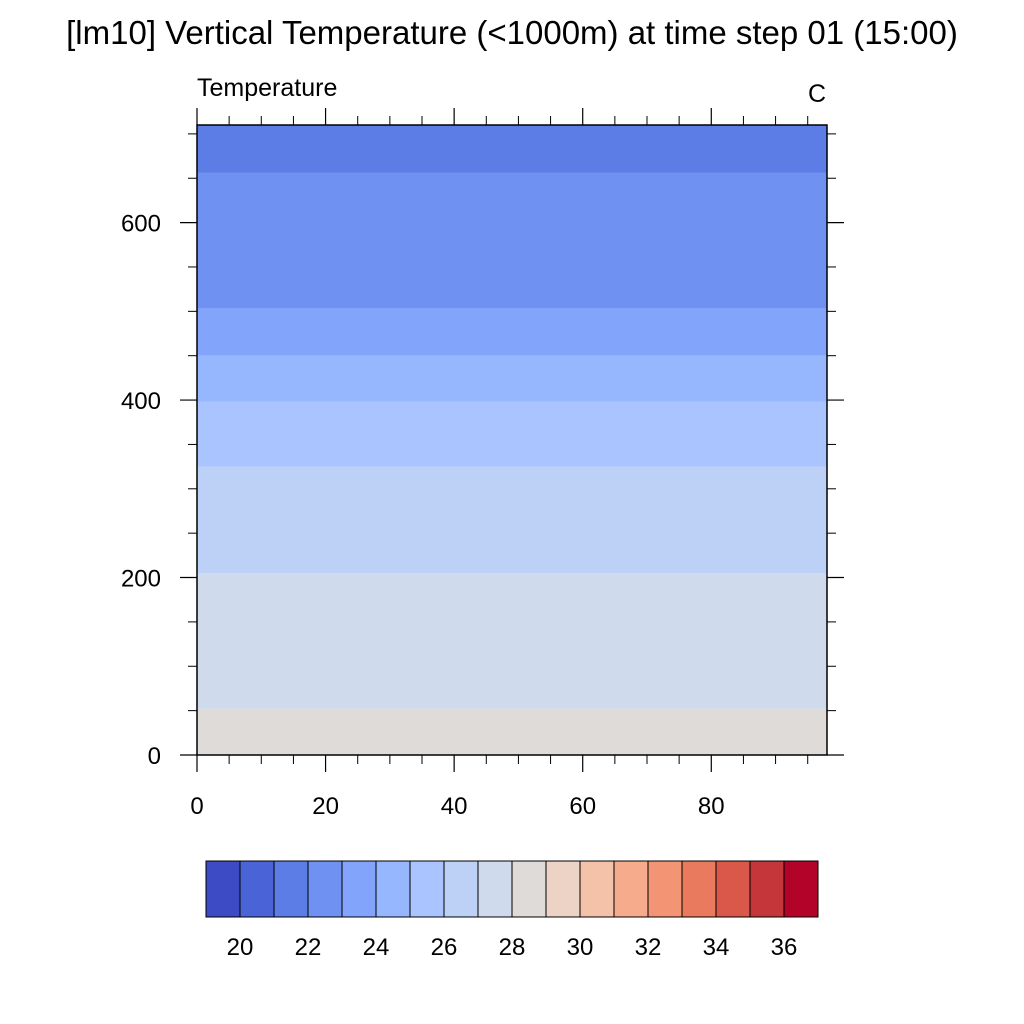 The image size is (1024, 1024). I want to click on colorbar-label: 30, so click(580, 947).